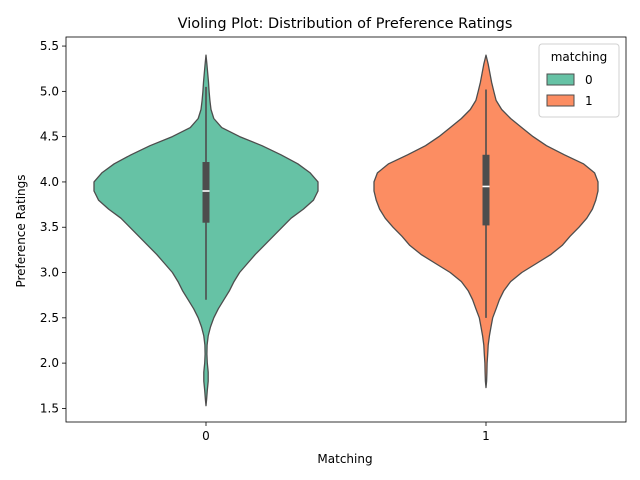 The width and height of the screenshot is (640, 480). What do you see at coordinates (49, 273) in the screenshot?
I see `y-tick-label: 3.0` at bounding box center [49, 273].